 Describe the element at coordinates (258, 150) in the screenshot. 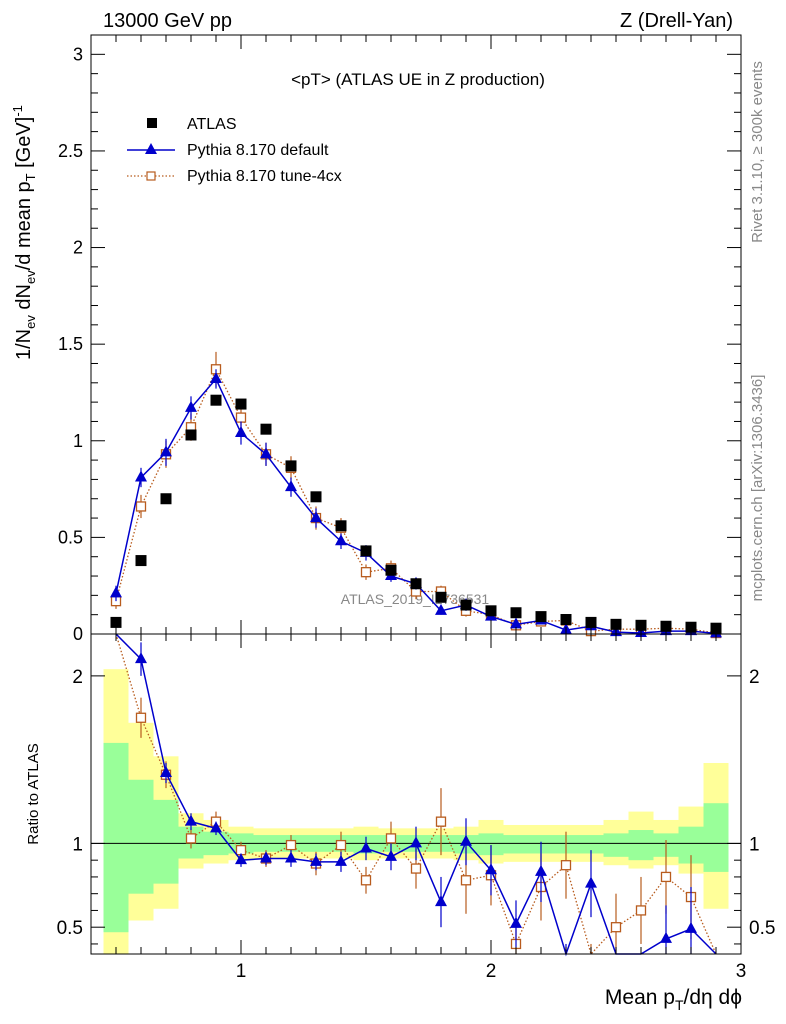

I see `legend-label-pythia-default: Pythia 8.170 default` at that location.